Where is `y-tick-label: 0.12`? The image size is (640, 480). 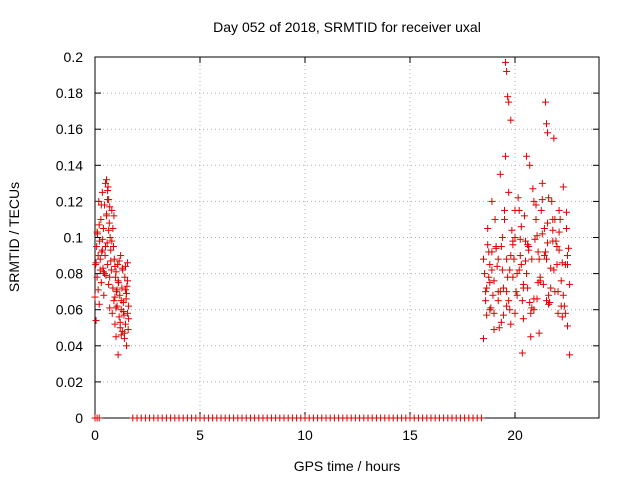
y-tick-label: 0.12 is located at coordinates (69, 201).